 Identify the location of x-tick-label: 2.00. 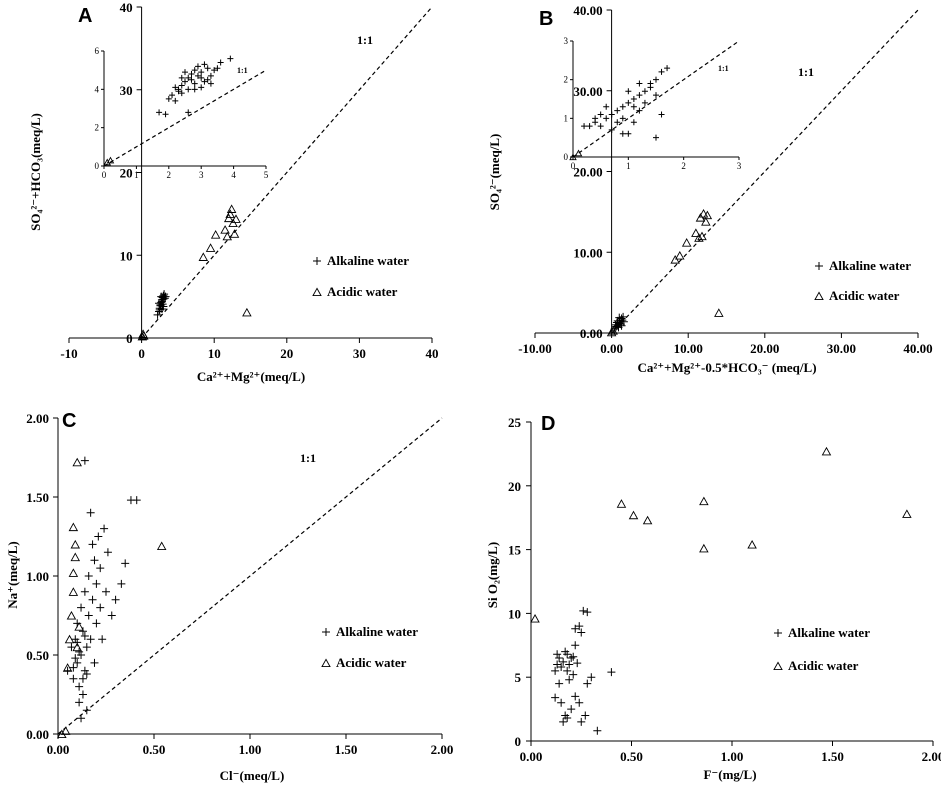
(442, 749).